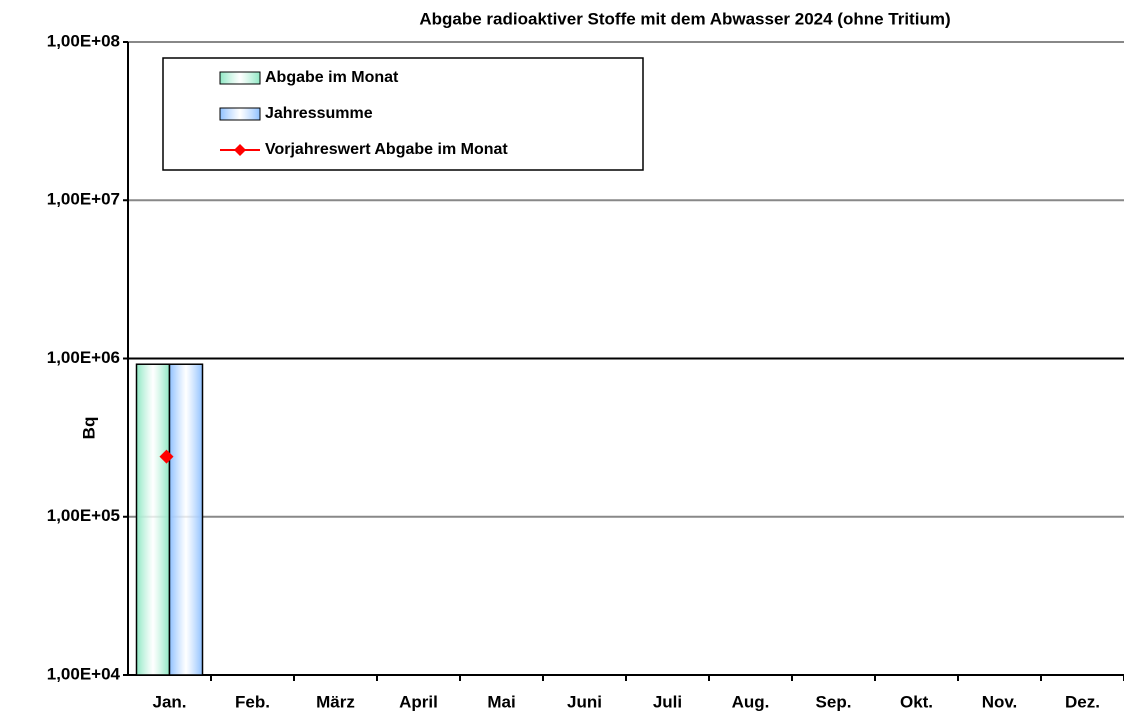 This screenshot has height=719, width=1124. Describe the element at coordinates (751, 701) in the screenshot. I see `x-tick-label: Aug.` at that location.